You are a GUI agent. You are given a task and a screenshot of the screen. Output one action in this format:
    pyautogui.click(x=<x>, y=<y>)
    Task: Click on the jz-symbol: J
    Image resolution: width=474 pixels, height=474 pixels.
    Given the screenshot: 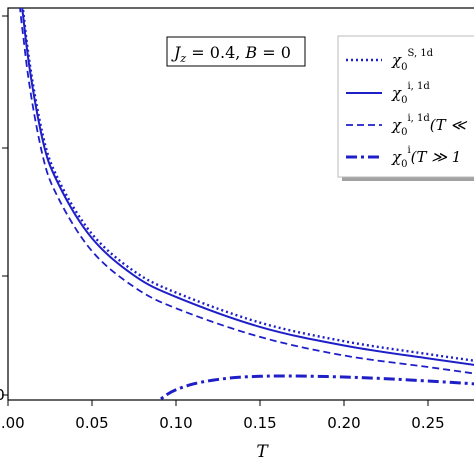 What is the action you would take?
    pyautogui.click(x=176, y=52)
    